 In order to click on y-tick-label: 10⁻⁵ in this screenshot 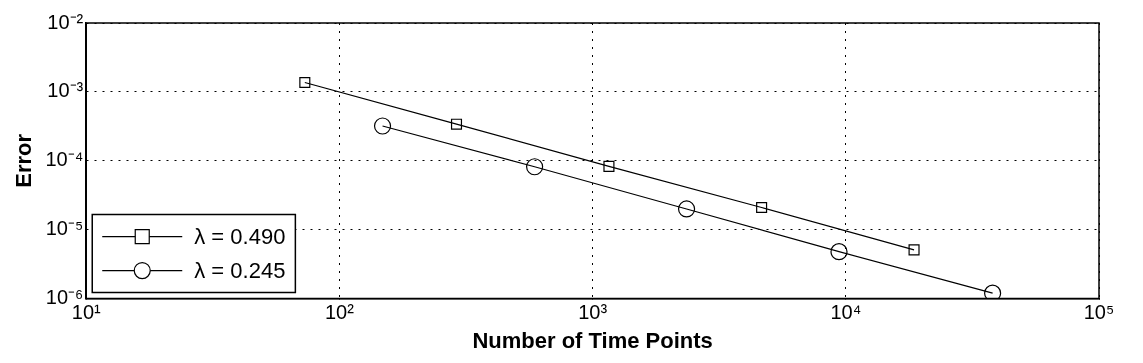, I will do `click(64, 228)`.